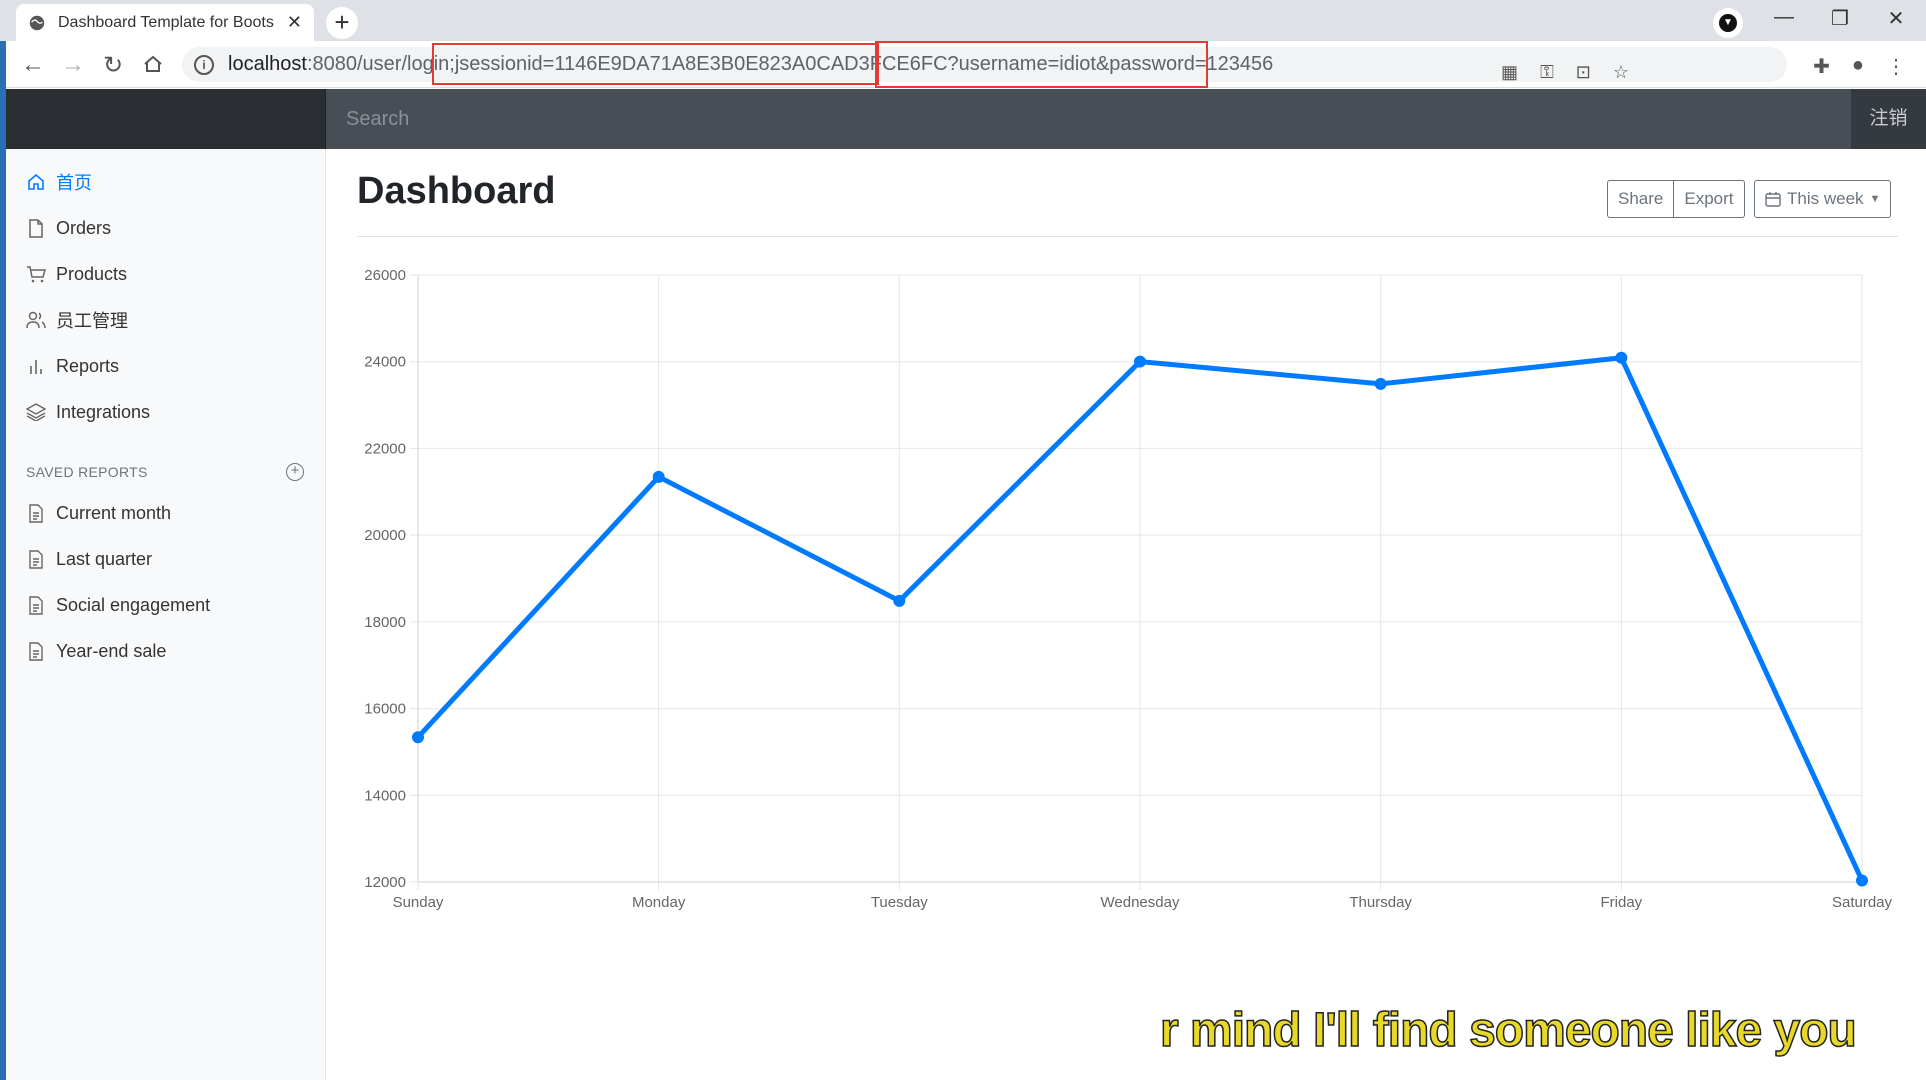 This screenshot has width=1926, height=1080. Describe the element at coordinates (1641, 199) in the screenshot. I see `share-button: Share` at that location.